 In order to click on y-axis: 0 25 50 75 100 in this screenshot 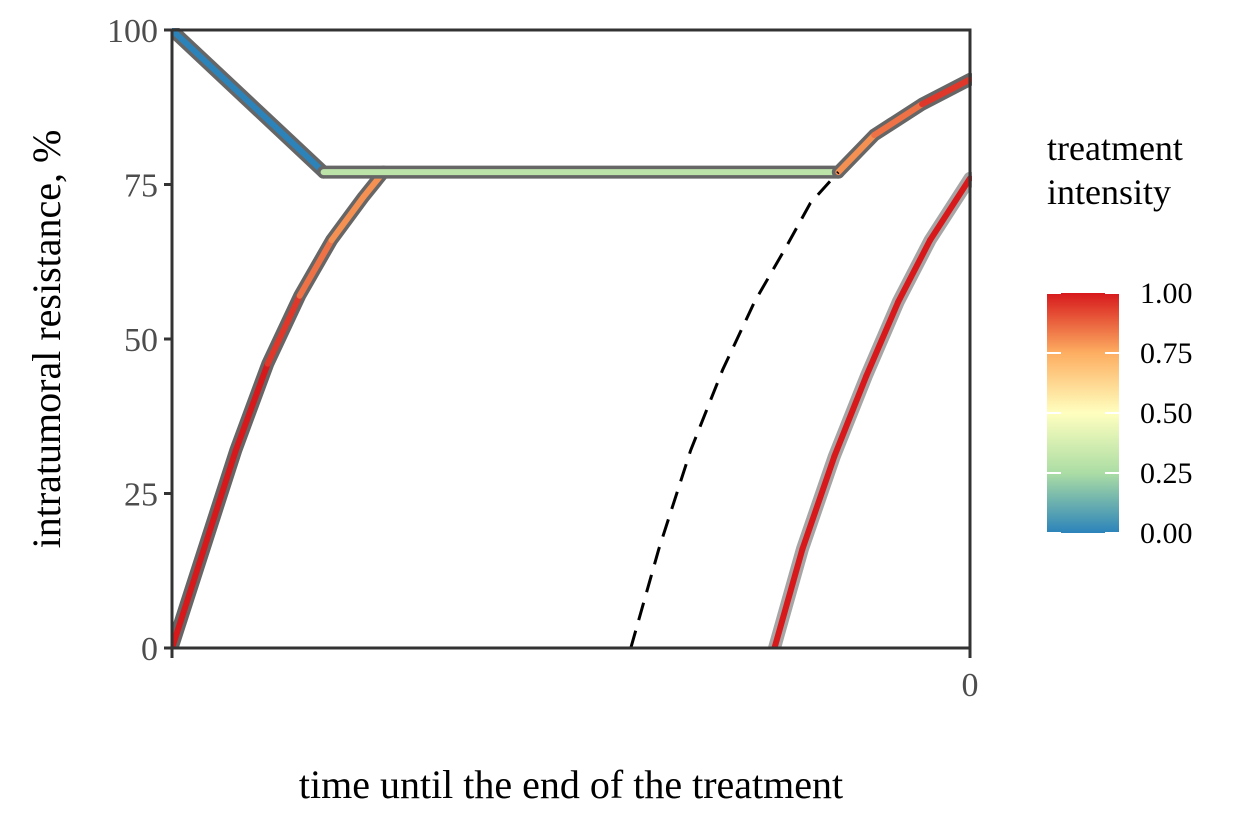, I will do `click(139, 340)`.